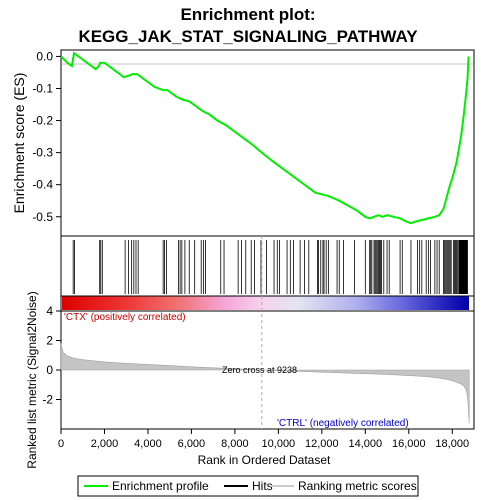 This screenshot has width=500, height=500. What do you see at coordinates (148, 444) in the screenshot?
I see `rank-x-tick-label: 4,000` at bounding box center [148, 444].